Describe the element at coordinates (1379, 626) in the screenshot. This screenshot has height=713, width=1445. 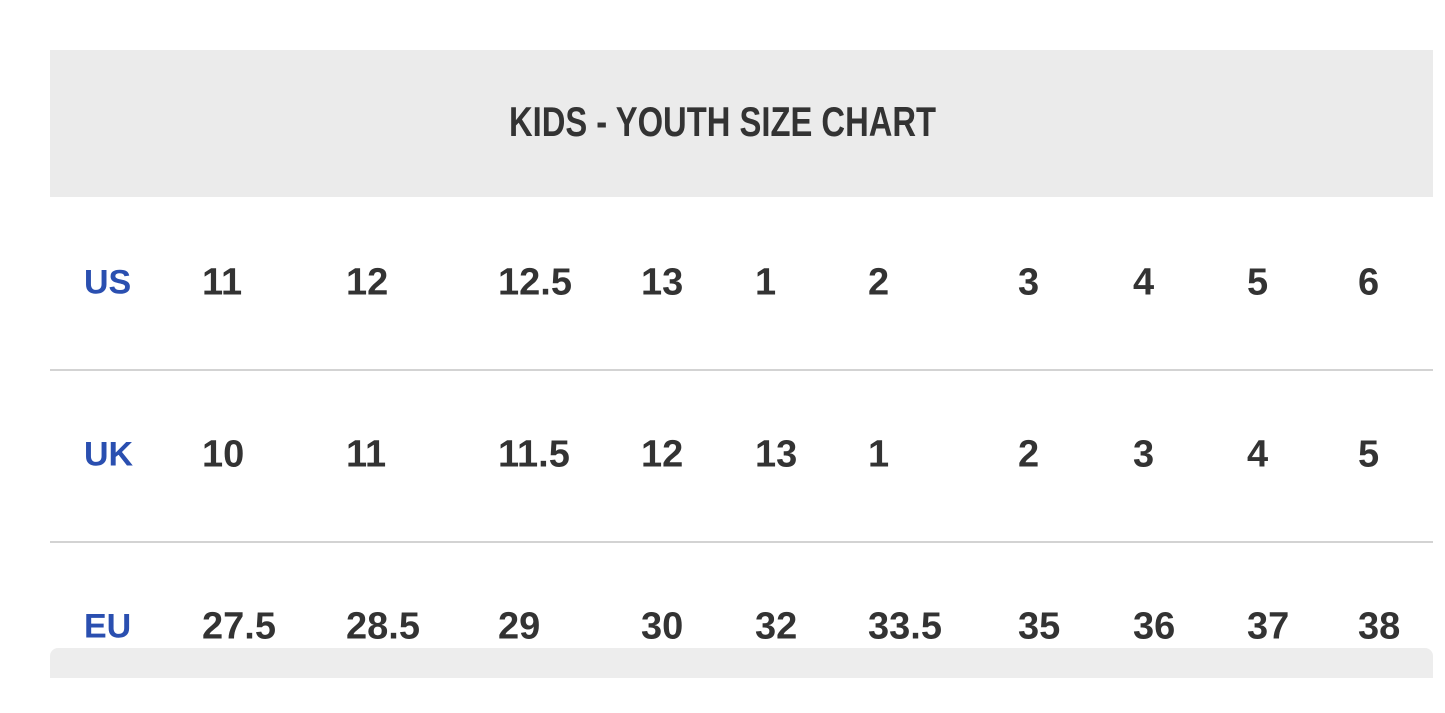
I see `size-cell: 38` at that location.